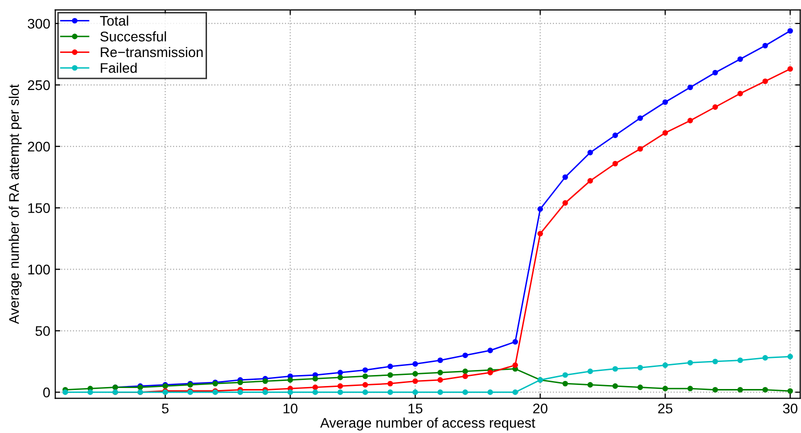  I want to click on y-tick-label: 150, so click(39, 208).